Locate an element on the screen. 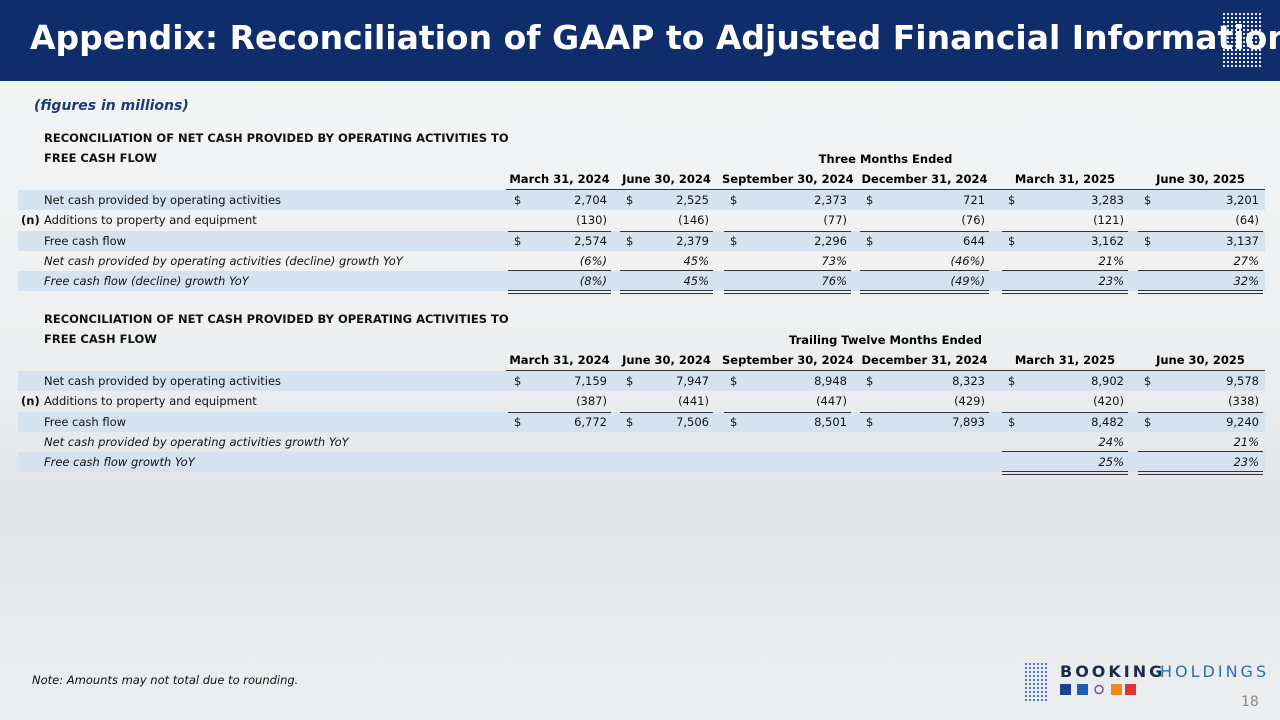 This screenshot has width=1280, height=720. cell-value: 2,373 is located at coordinates (830, 200).